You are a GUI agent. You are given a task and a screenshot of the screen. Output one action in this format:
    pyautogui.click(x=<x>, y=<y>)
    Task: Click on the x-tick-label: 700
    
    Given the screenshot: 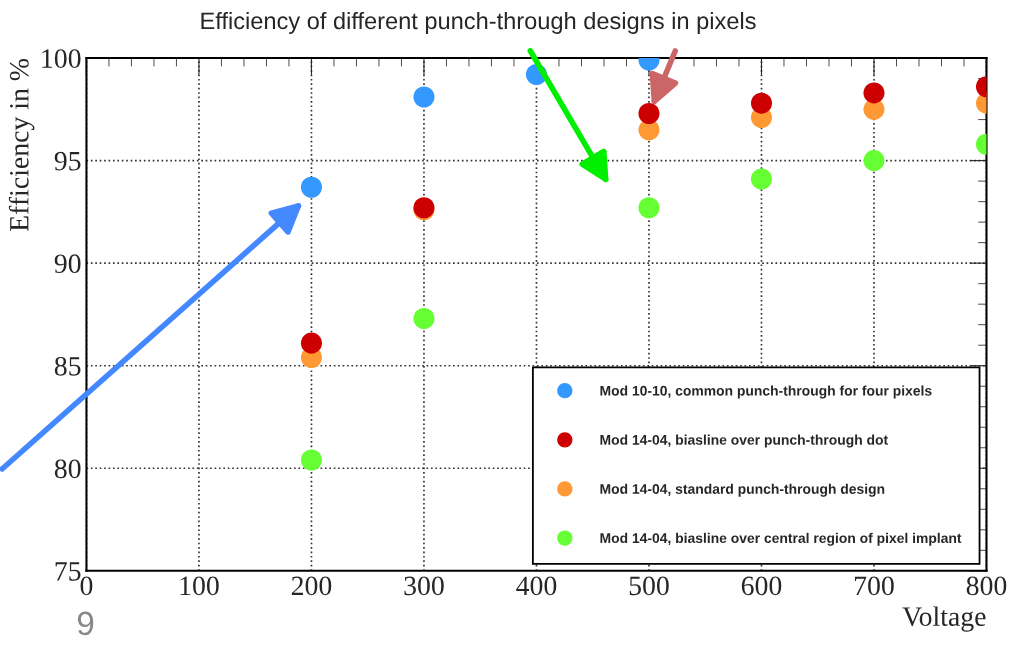 What is the action you would take?
    pyautogui.click(x=874, y=586)
    